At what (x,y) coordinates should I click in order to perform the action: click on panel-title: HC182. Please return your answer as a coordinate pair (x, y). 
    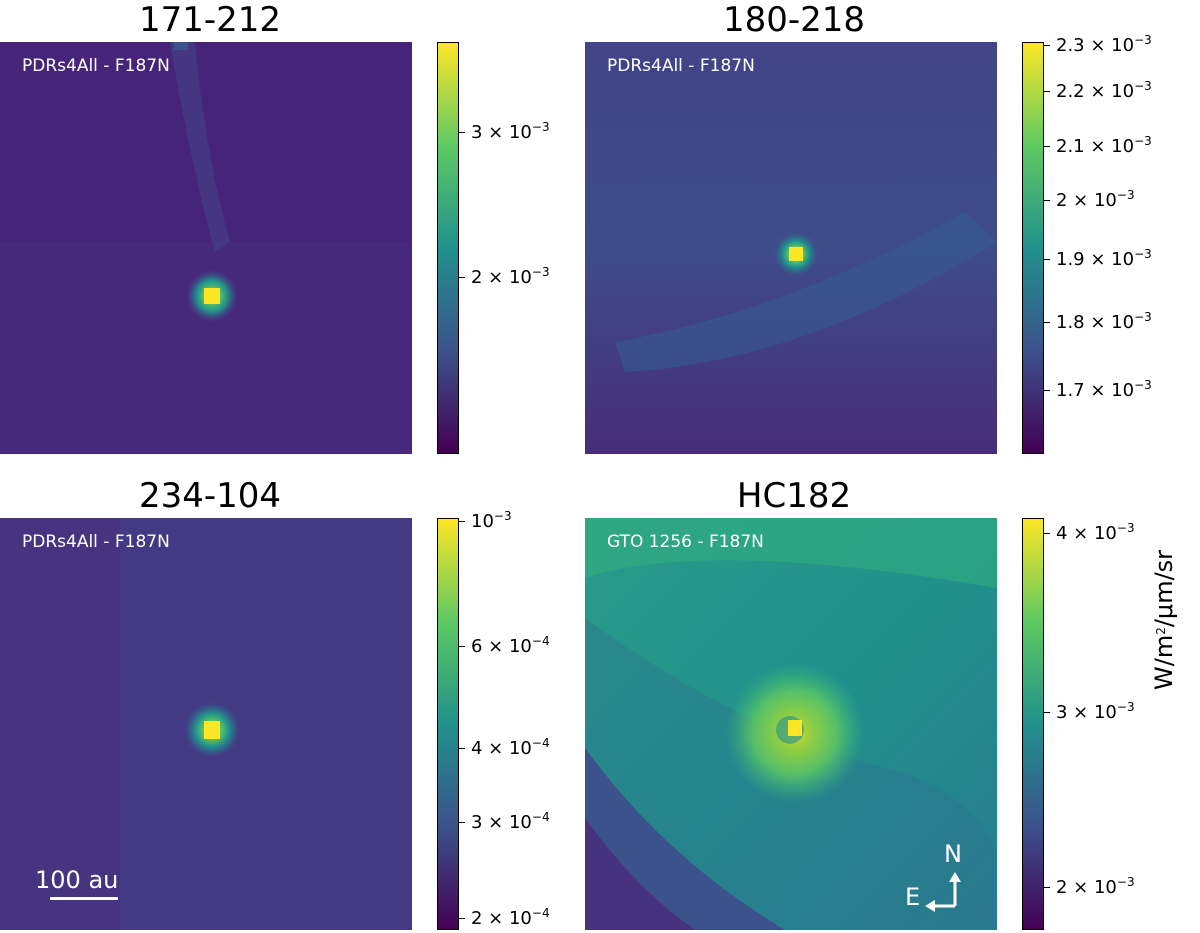
    Looking at the image, I should click on (794, 496).